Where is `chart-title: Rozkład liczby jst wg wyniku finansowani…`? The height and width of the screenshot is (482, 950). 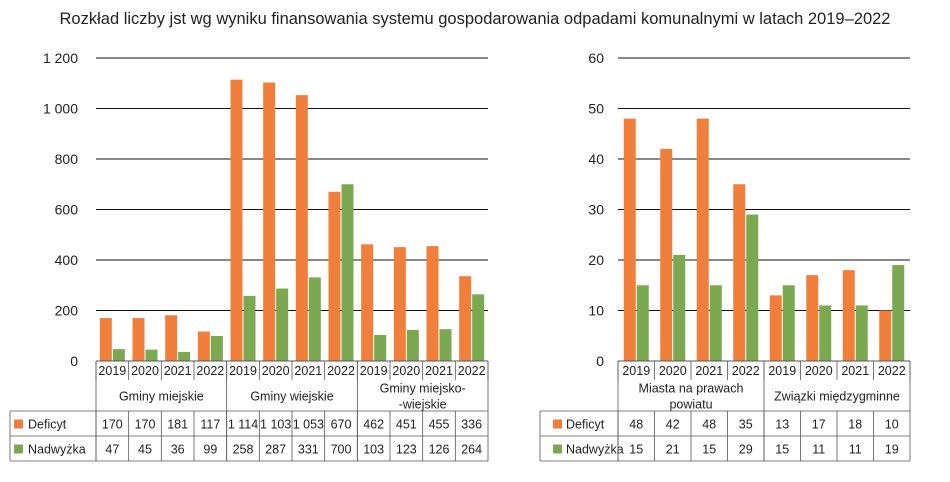
chart-title: Rozkład liczby jst wg wyniku finansowani… is located at coordinates (475, 19).